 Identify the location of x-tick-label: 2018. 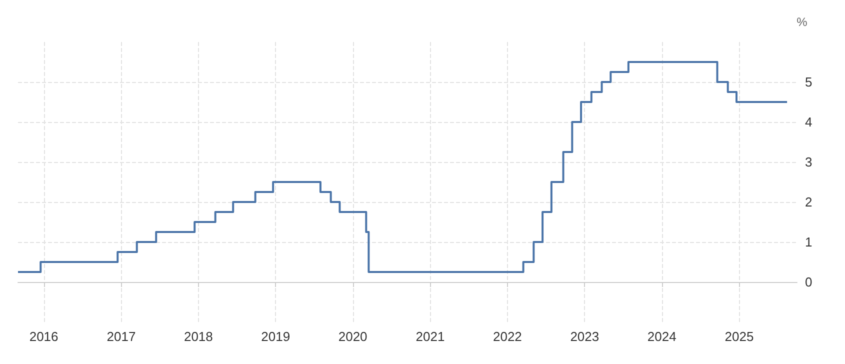
(198, 336).